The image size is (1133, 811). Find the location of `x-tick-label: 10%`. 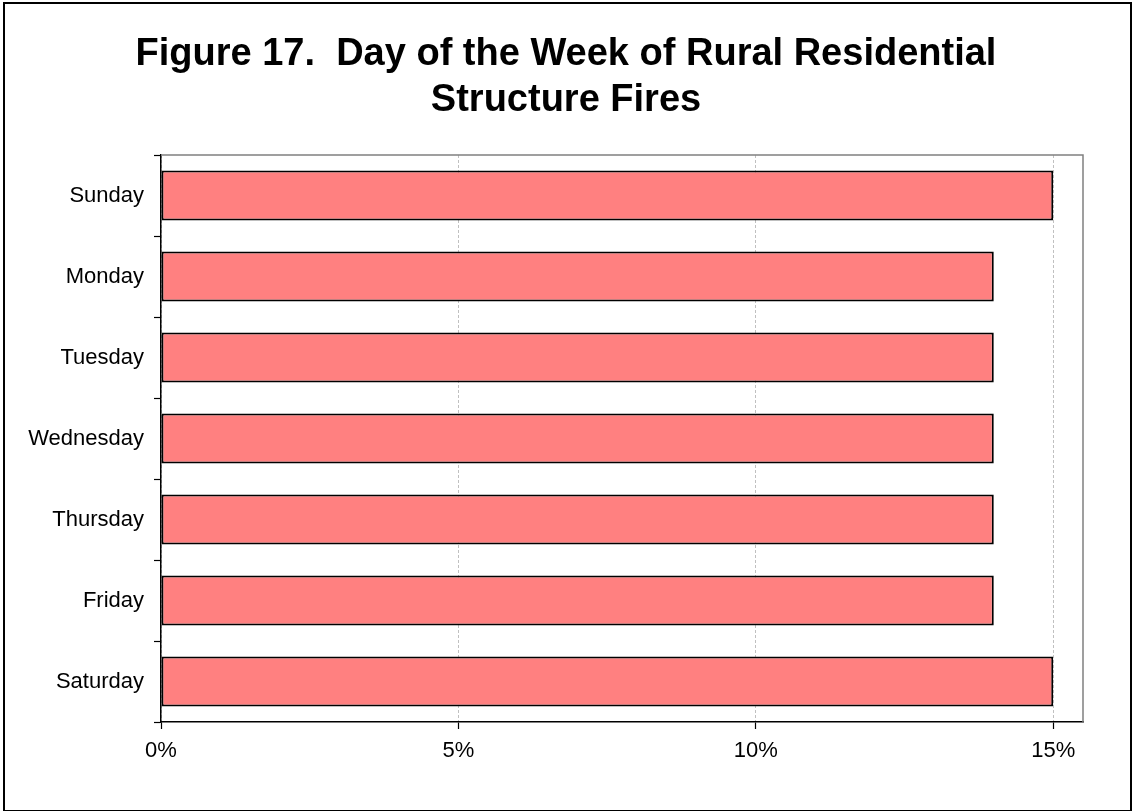

x-tick-label: 10% is located at coordinates (755, 750).